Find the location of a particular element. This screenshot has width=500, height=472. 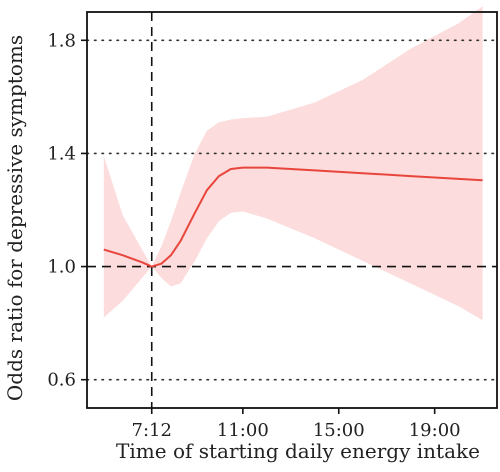

y-tick-label: 1.4 is located at coordinates (61, 153).